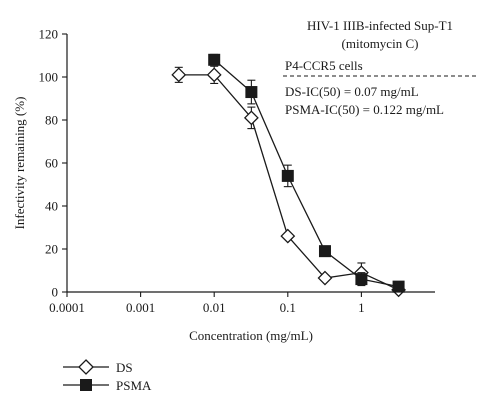 This screenshot has width=500, height=413. What do you see at coordinates (67, 307) in the screenshot?
I see `x-tick-label: 0.0001` at bounding box center [67, 307].